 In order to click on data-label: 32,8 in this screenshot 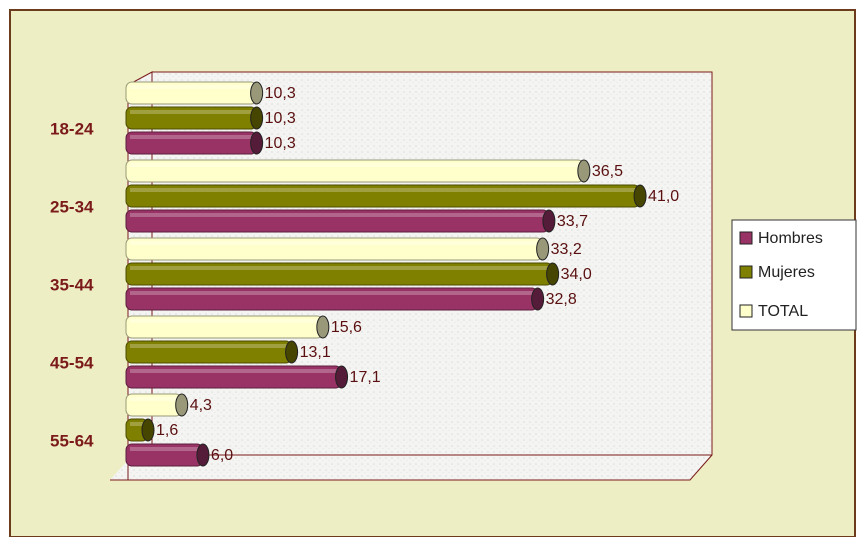, I will do `click(561, 299)`.